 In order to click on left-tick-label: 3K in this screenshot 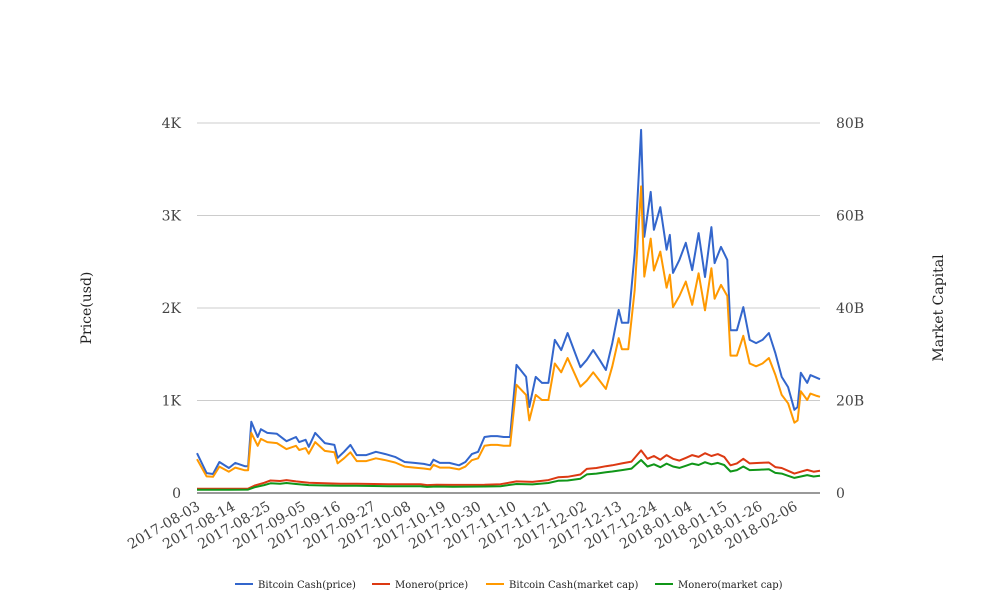, I will do `click(172, 217)`.